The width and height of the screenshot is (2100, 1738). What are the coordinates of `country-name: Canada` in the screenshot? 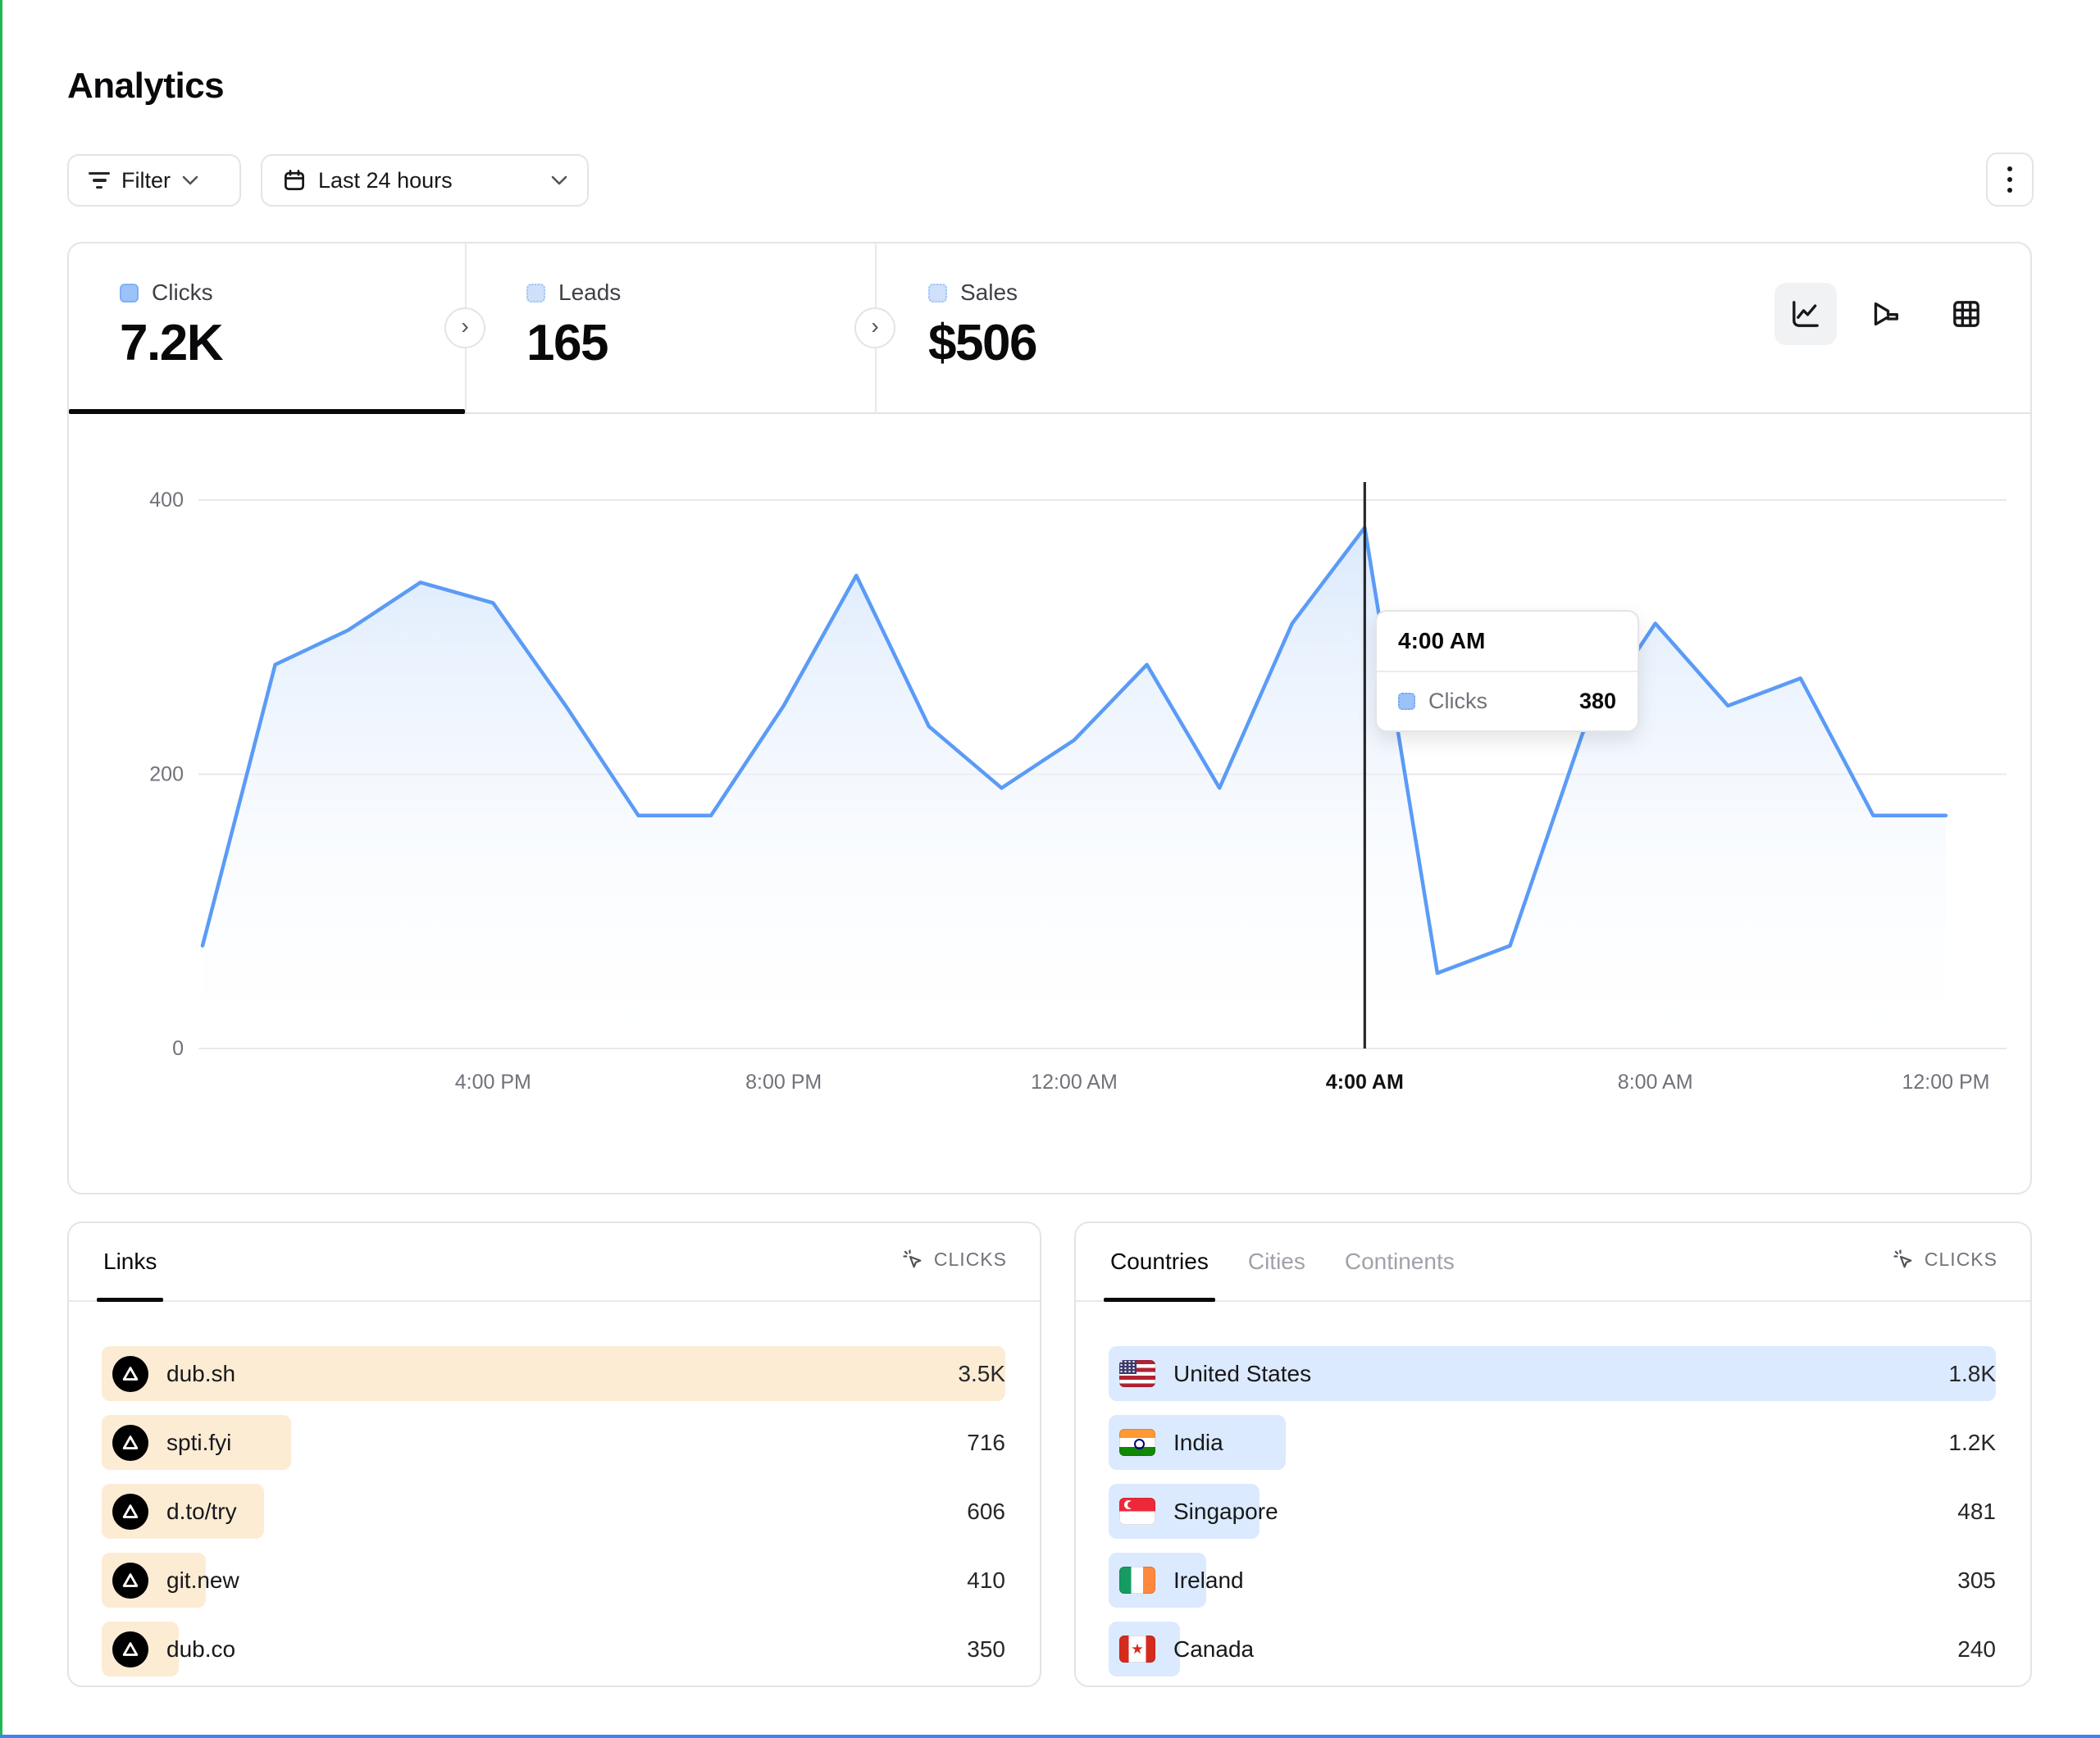 It's located at (1214, 1649).